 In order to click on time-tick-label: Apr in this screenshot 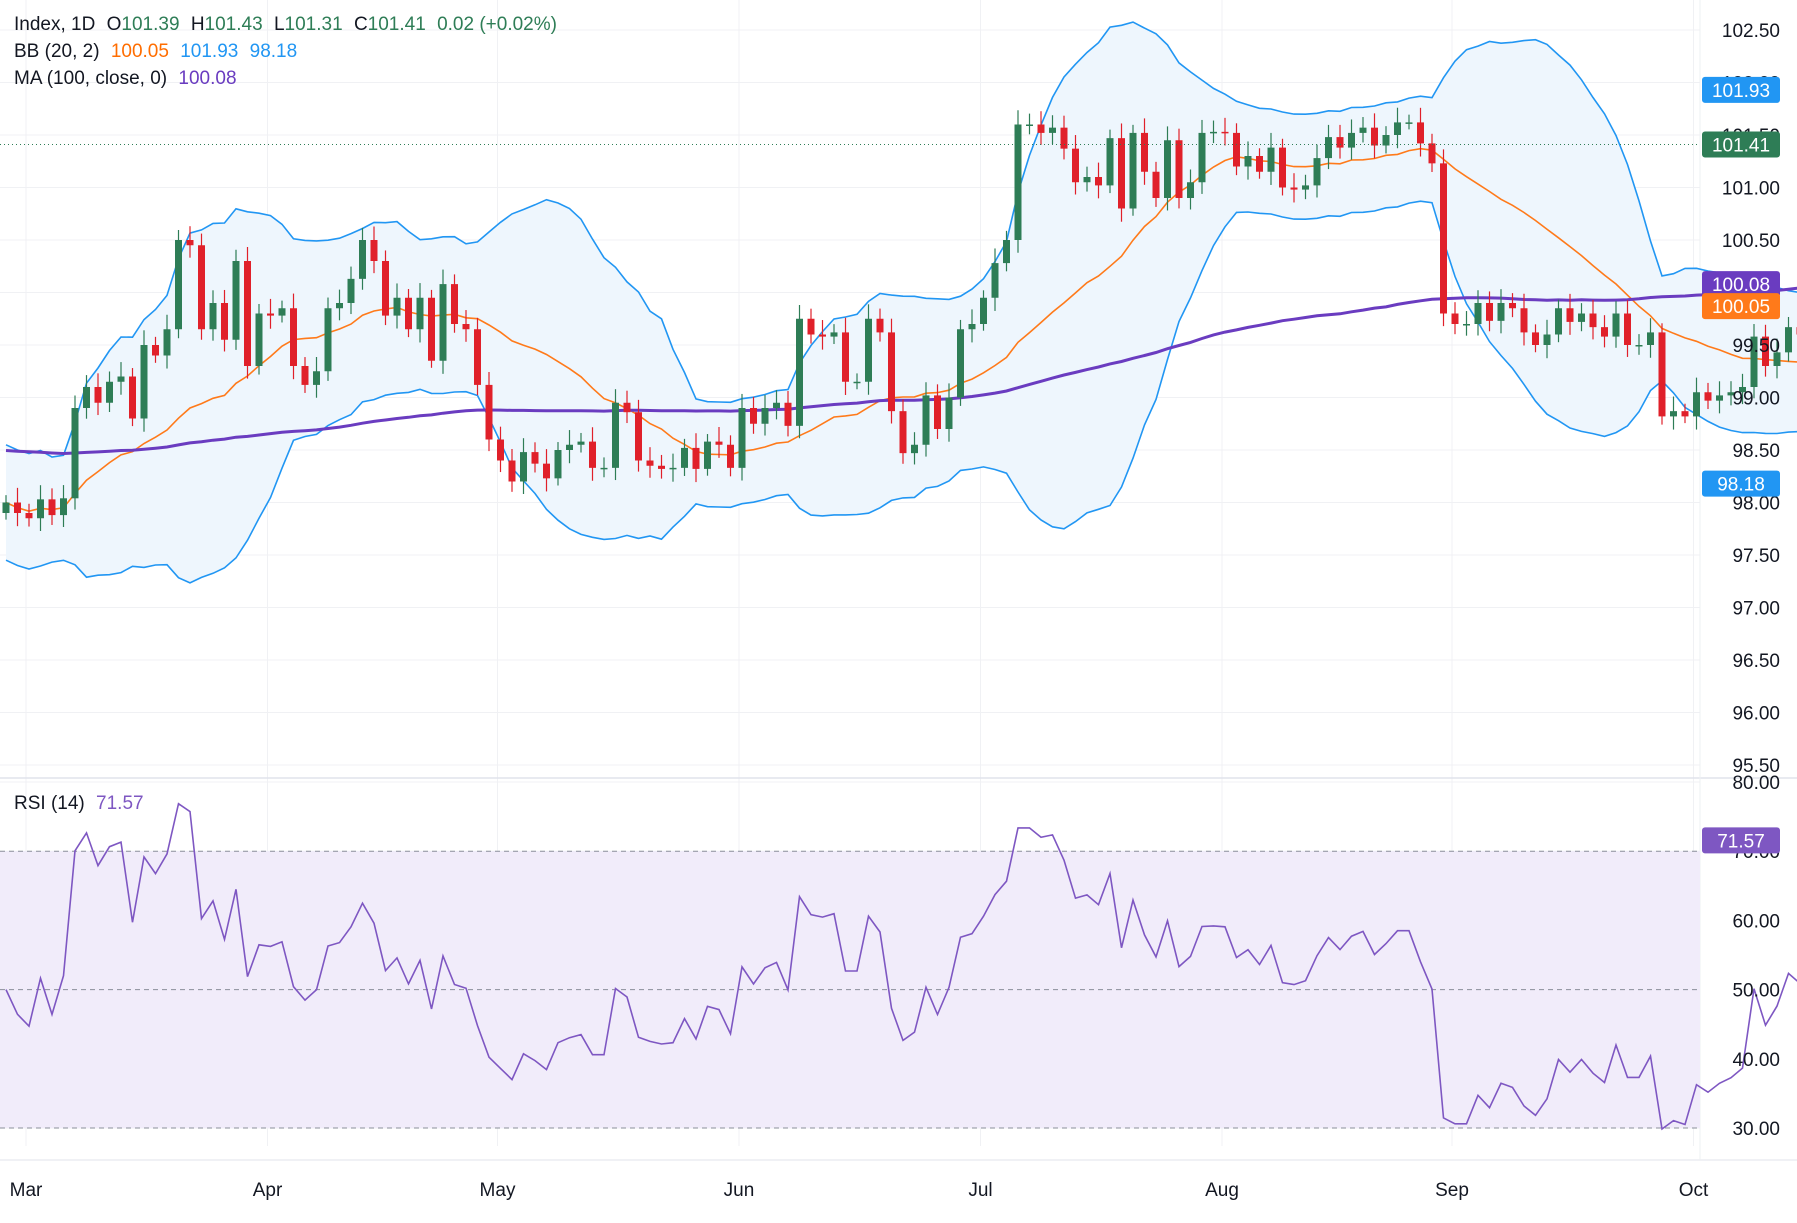, I will do `click(268, 1190)`.